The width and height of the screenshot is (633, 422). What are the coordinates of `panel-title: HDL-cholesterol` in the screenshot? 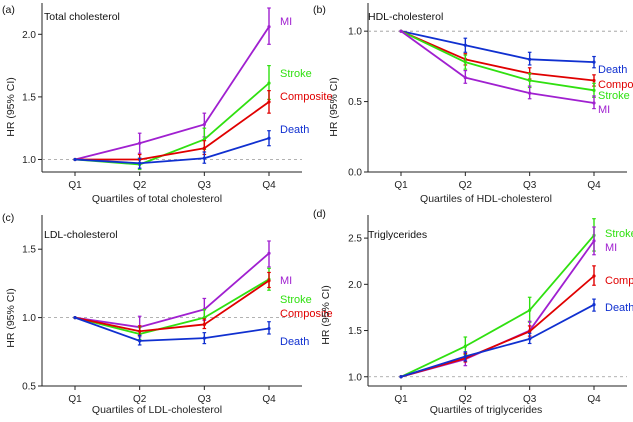 It's located at (405, 17).